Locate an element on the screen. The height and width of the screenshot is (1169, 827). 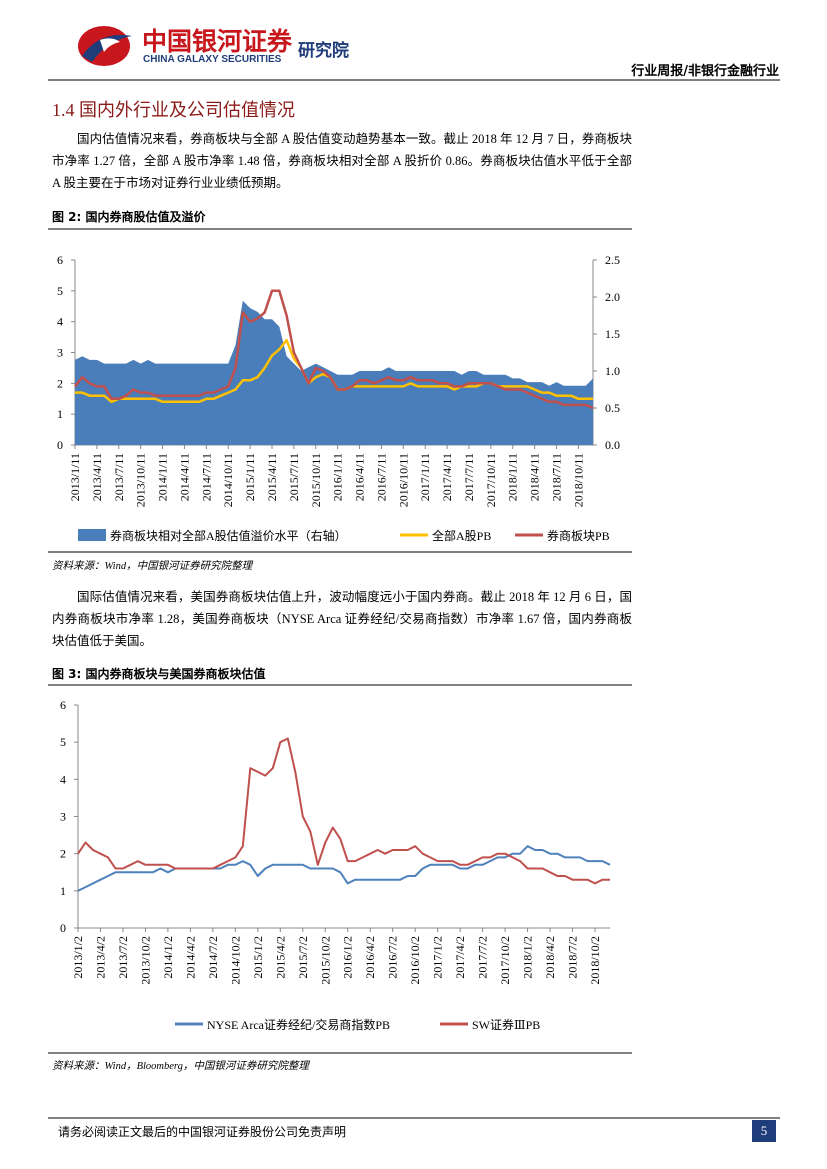
x-tick-label: 2014/7/11 is located at coordinates (206, 477).